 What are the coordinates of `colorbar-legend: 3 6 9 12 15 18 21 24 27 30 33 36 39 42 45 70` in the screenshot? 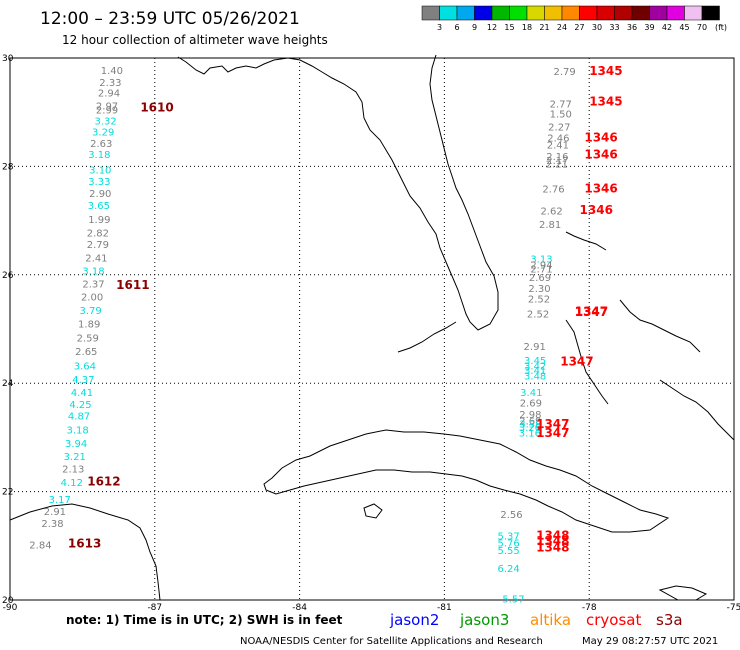 It's located at (570, 18).